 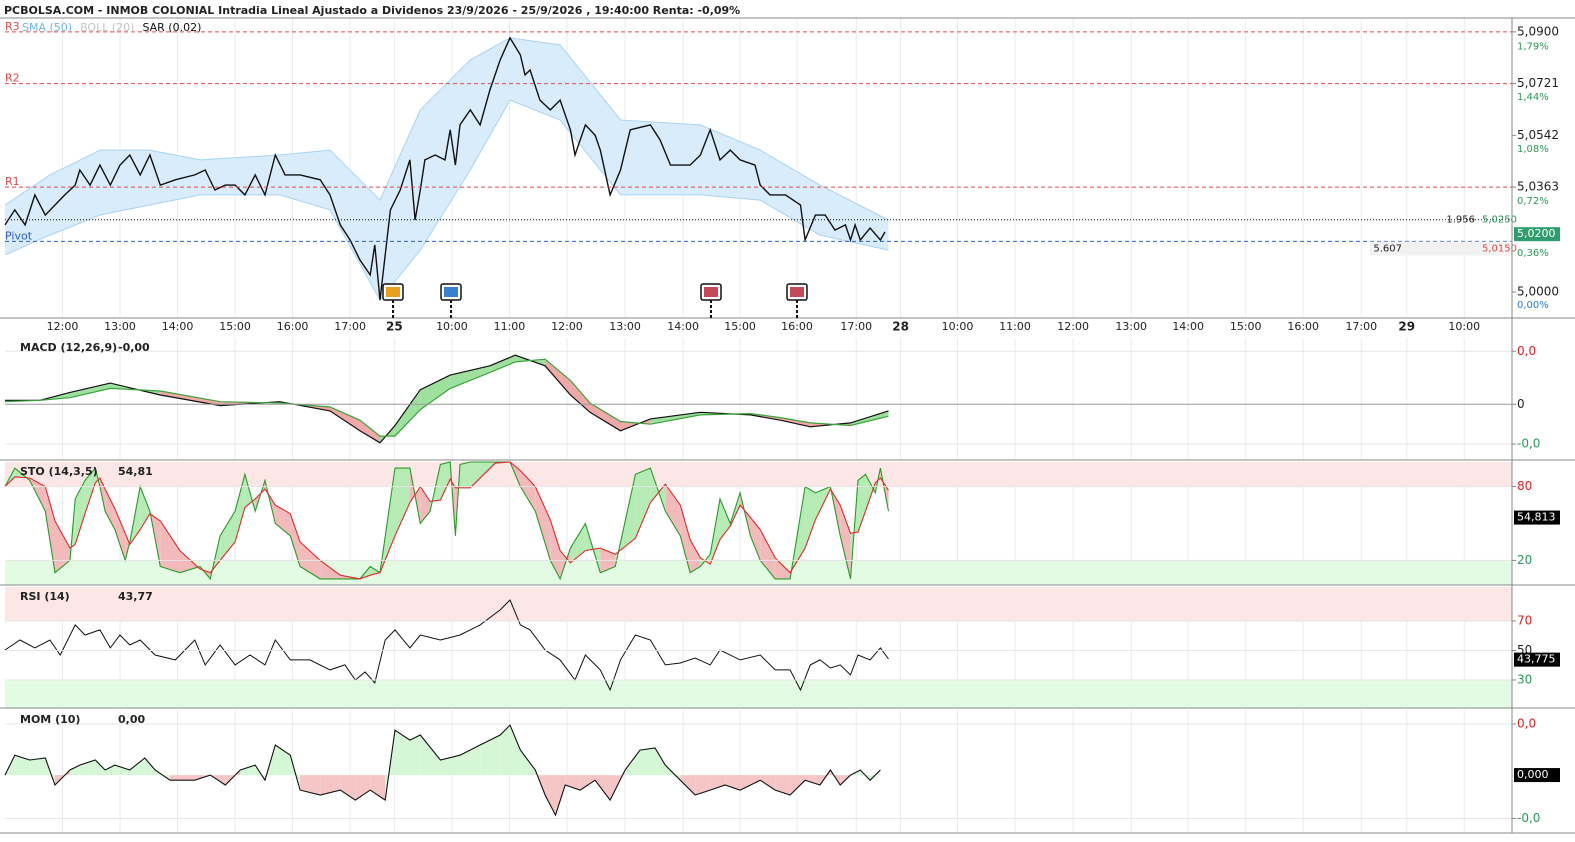 What do you see at coordinates (1524, 620) in the screenshot?
I see `y-tick-label: 70` at bounding box center [1524, 620].